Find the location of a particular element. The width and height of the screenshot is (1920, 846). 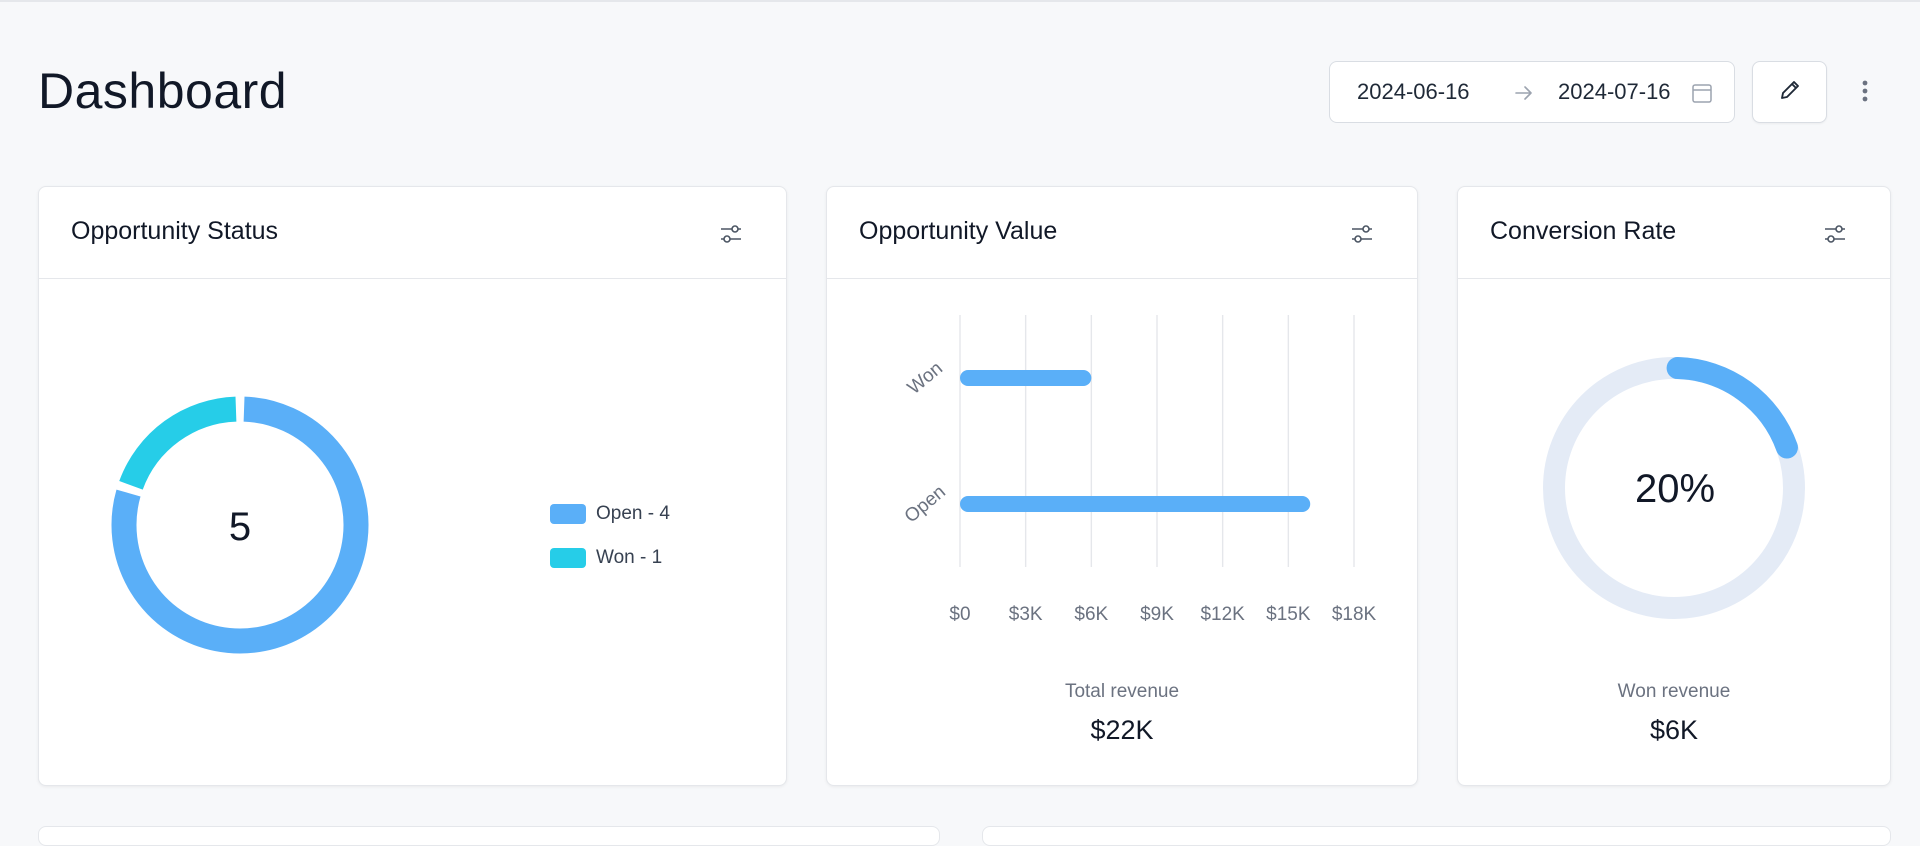

won-revenue-value: $6K is located at coordinates (1674, 730).